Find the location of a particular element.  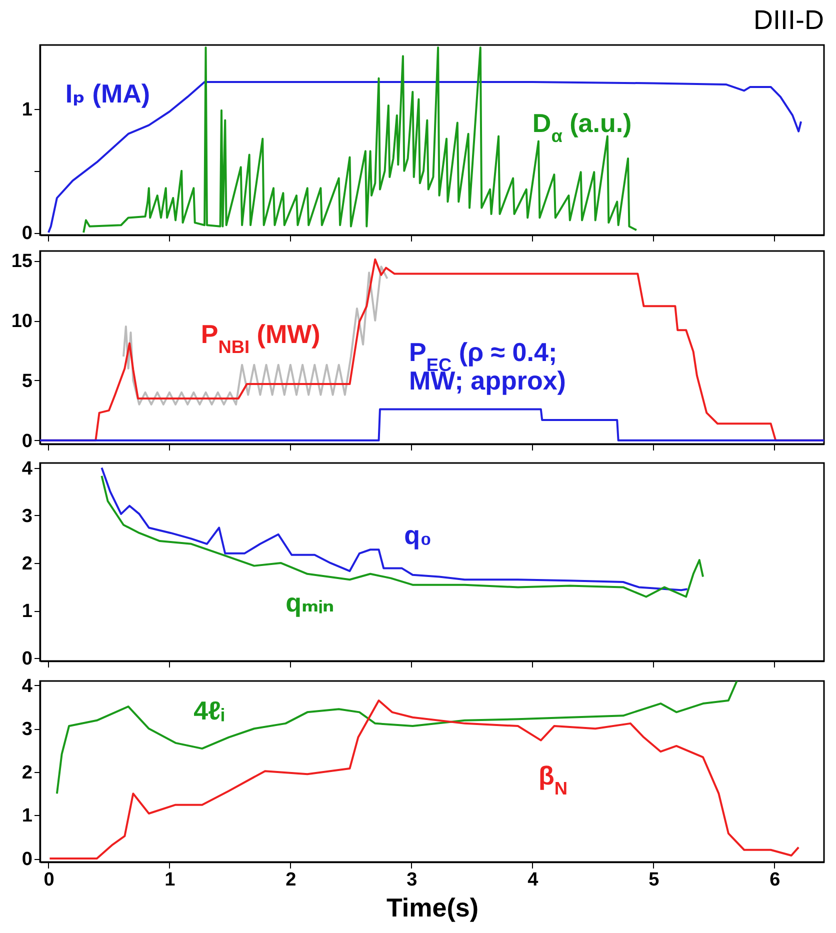

series-label: β$_{N}$ is located at coordinates (553, 779).